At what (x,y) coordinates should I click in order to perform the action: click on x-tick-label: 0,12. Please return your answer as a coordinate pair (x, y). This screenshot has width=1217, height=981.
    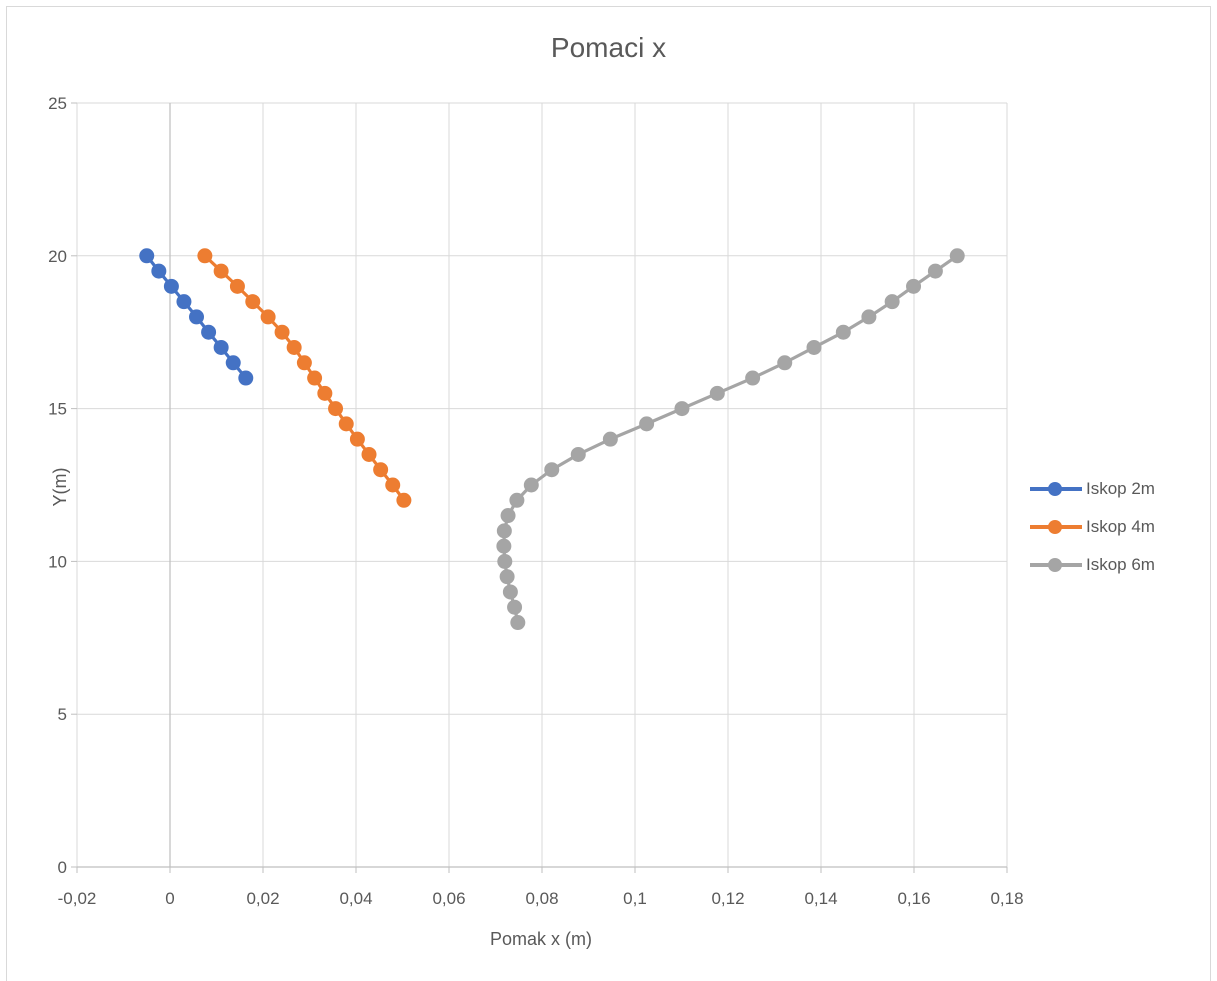
    Looking at the image, I should click on (727, 898).